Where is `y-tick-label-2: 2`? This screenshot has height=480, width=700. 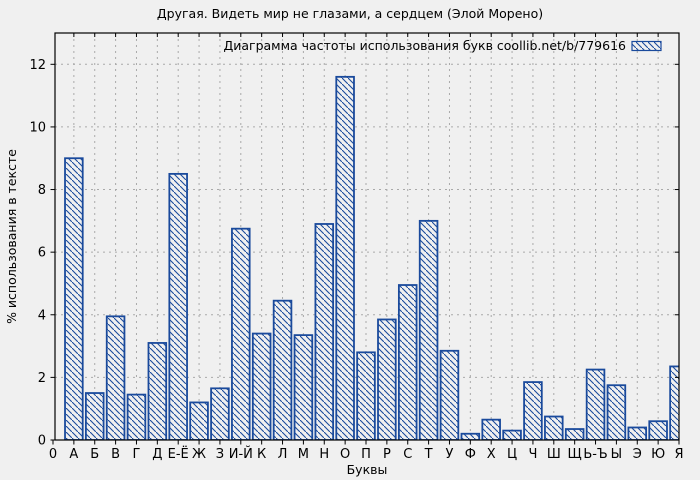
y-tick-label-2: 2 is located at coordinates (42, 378).